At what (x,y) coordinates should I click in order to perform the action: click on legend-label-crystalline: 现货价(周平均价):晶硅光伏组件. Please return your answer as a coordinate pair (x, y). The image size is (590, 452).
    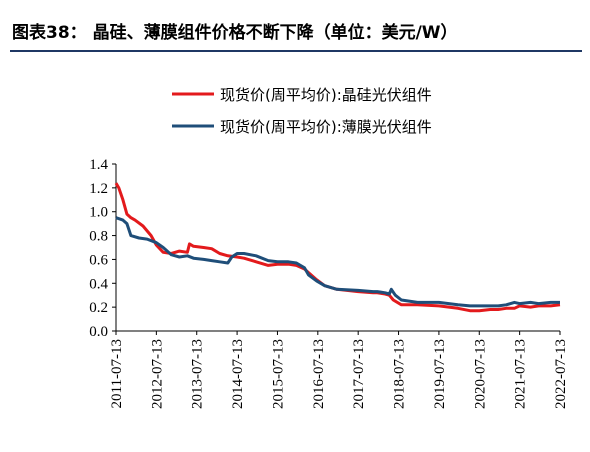
    Looking at the image, I should click on (326, 95).